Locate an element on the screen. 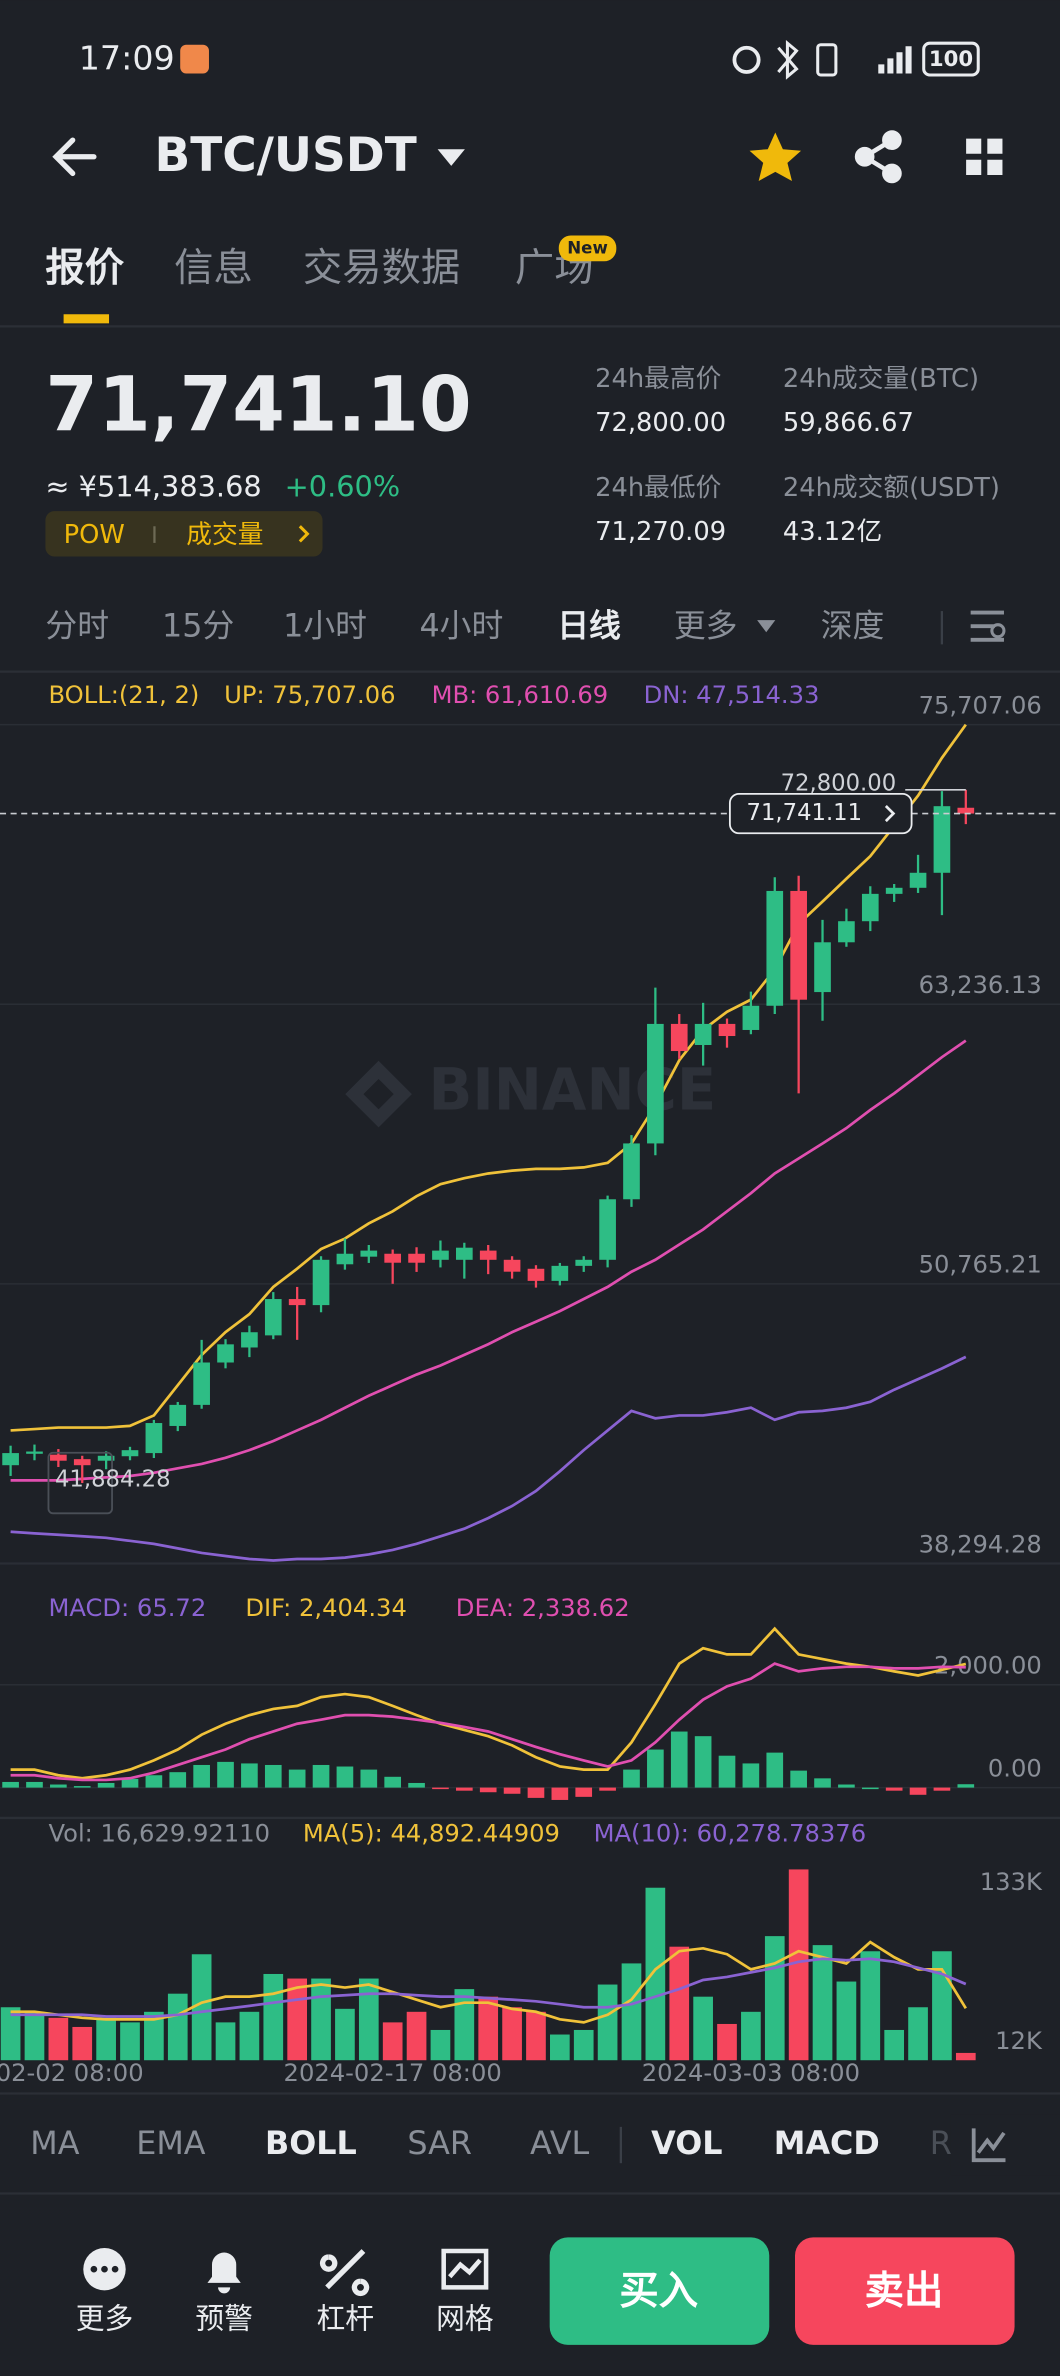  y-tick-label: 75,707.06 is located at coordinates (980, 705).